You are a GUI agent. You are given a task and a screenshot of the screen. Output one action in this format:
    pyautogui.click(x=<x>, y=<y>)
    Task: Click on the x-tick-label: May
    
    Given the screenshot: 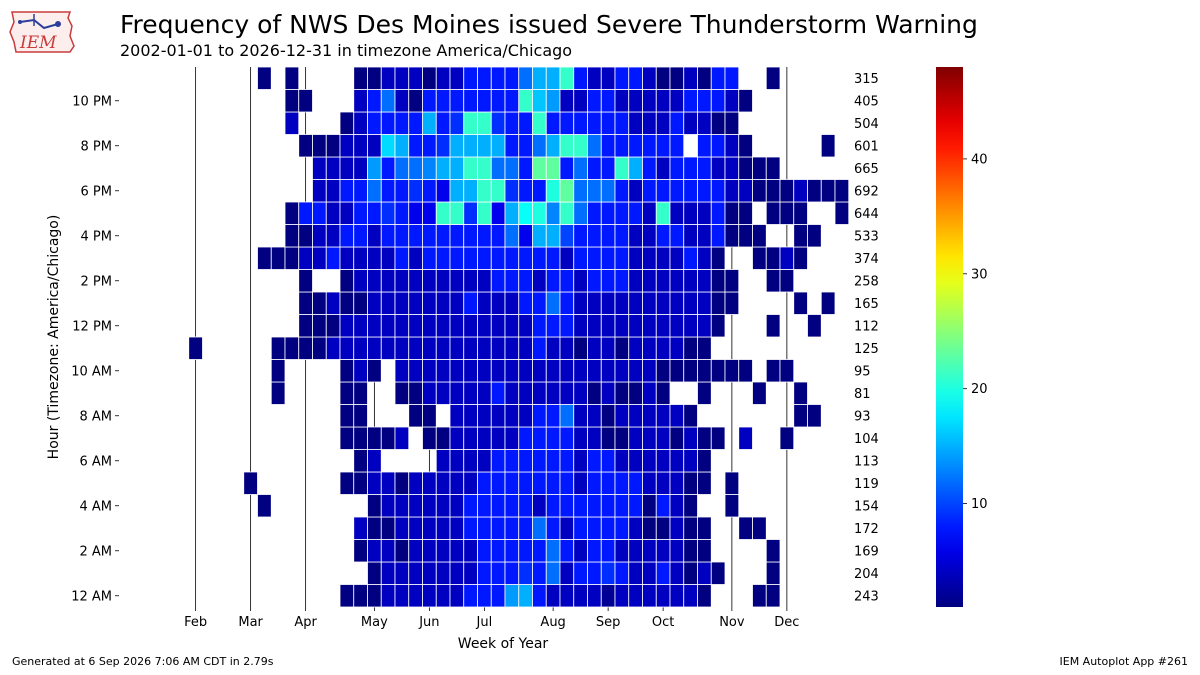 What is the action you would take?
    pyautogui.click(x=374, y=622)
    